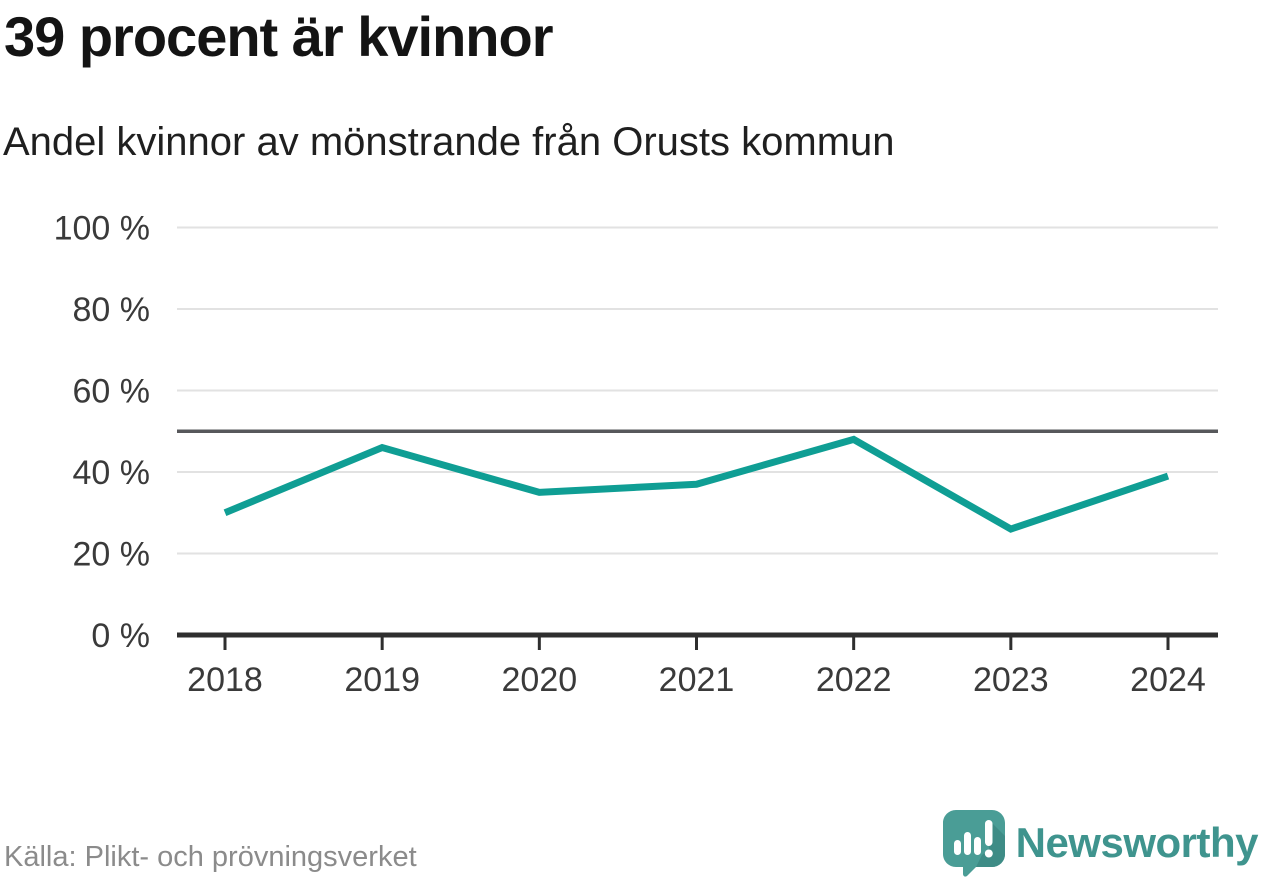 The width and height of the screenshot is (1262, 879). I want to click on x-tick-label: 2018, so click(225, 680).